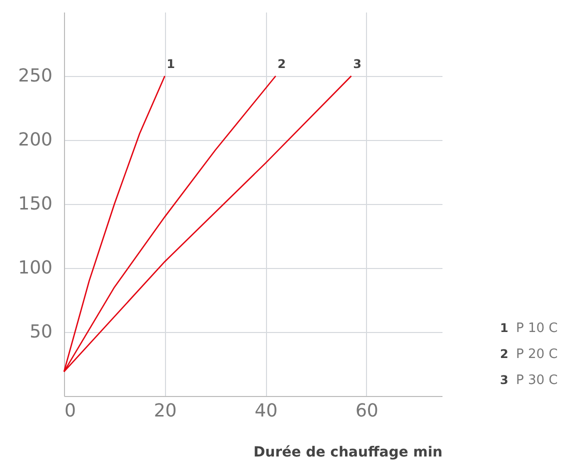  What do you see at coordinates (70, 411) in the screenshot?
I see `x-tick-label: 0` at bounding box center [70, 411].